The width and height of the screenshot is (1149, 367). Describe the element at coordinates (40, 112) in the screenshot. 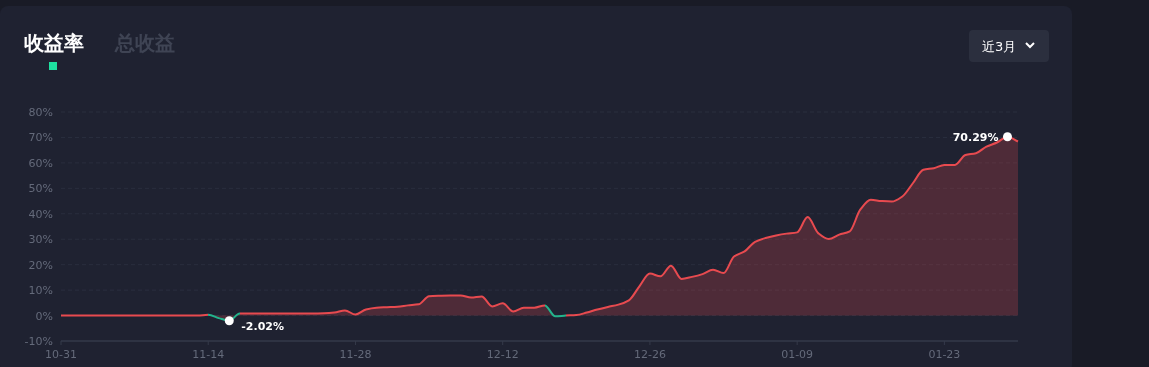

I see `y-tick-label: 80%` at that location.